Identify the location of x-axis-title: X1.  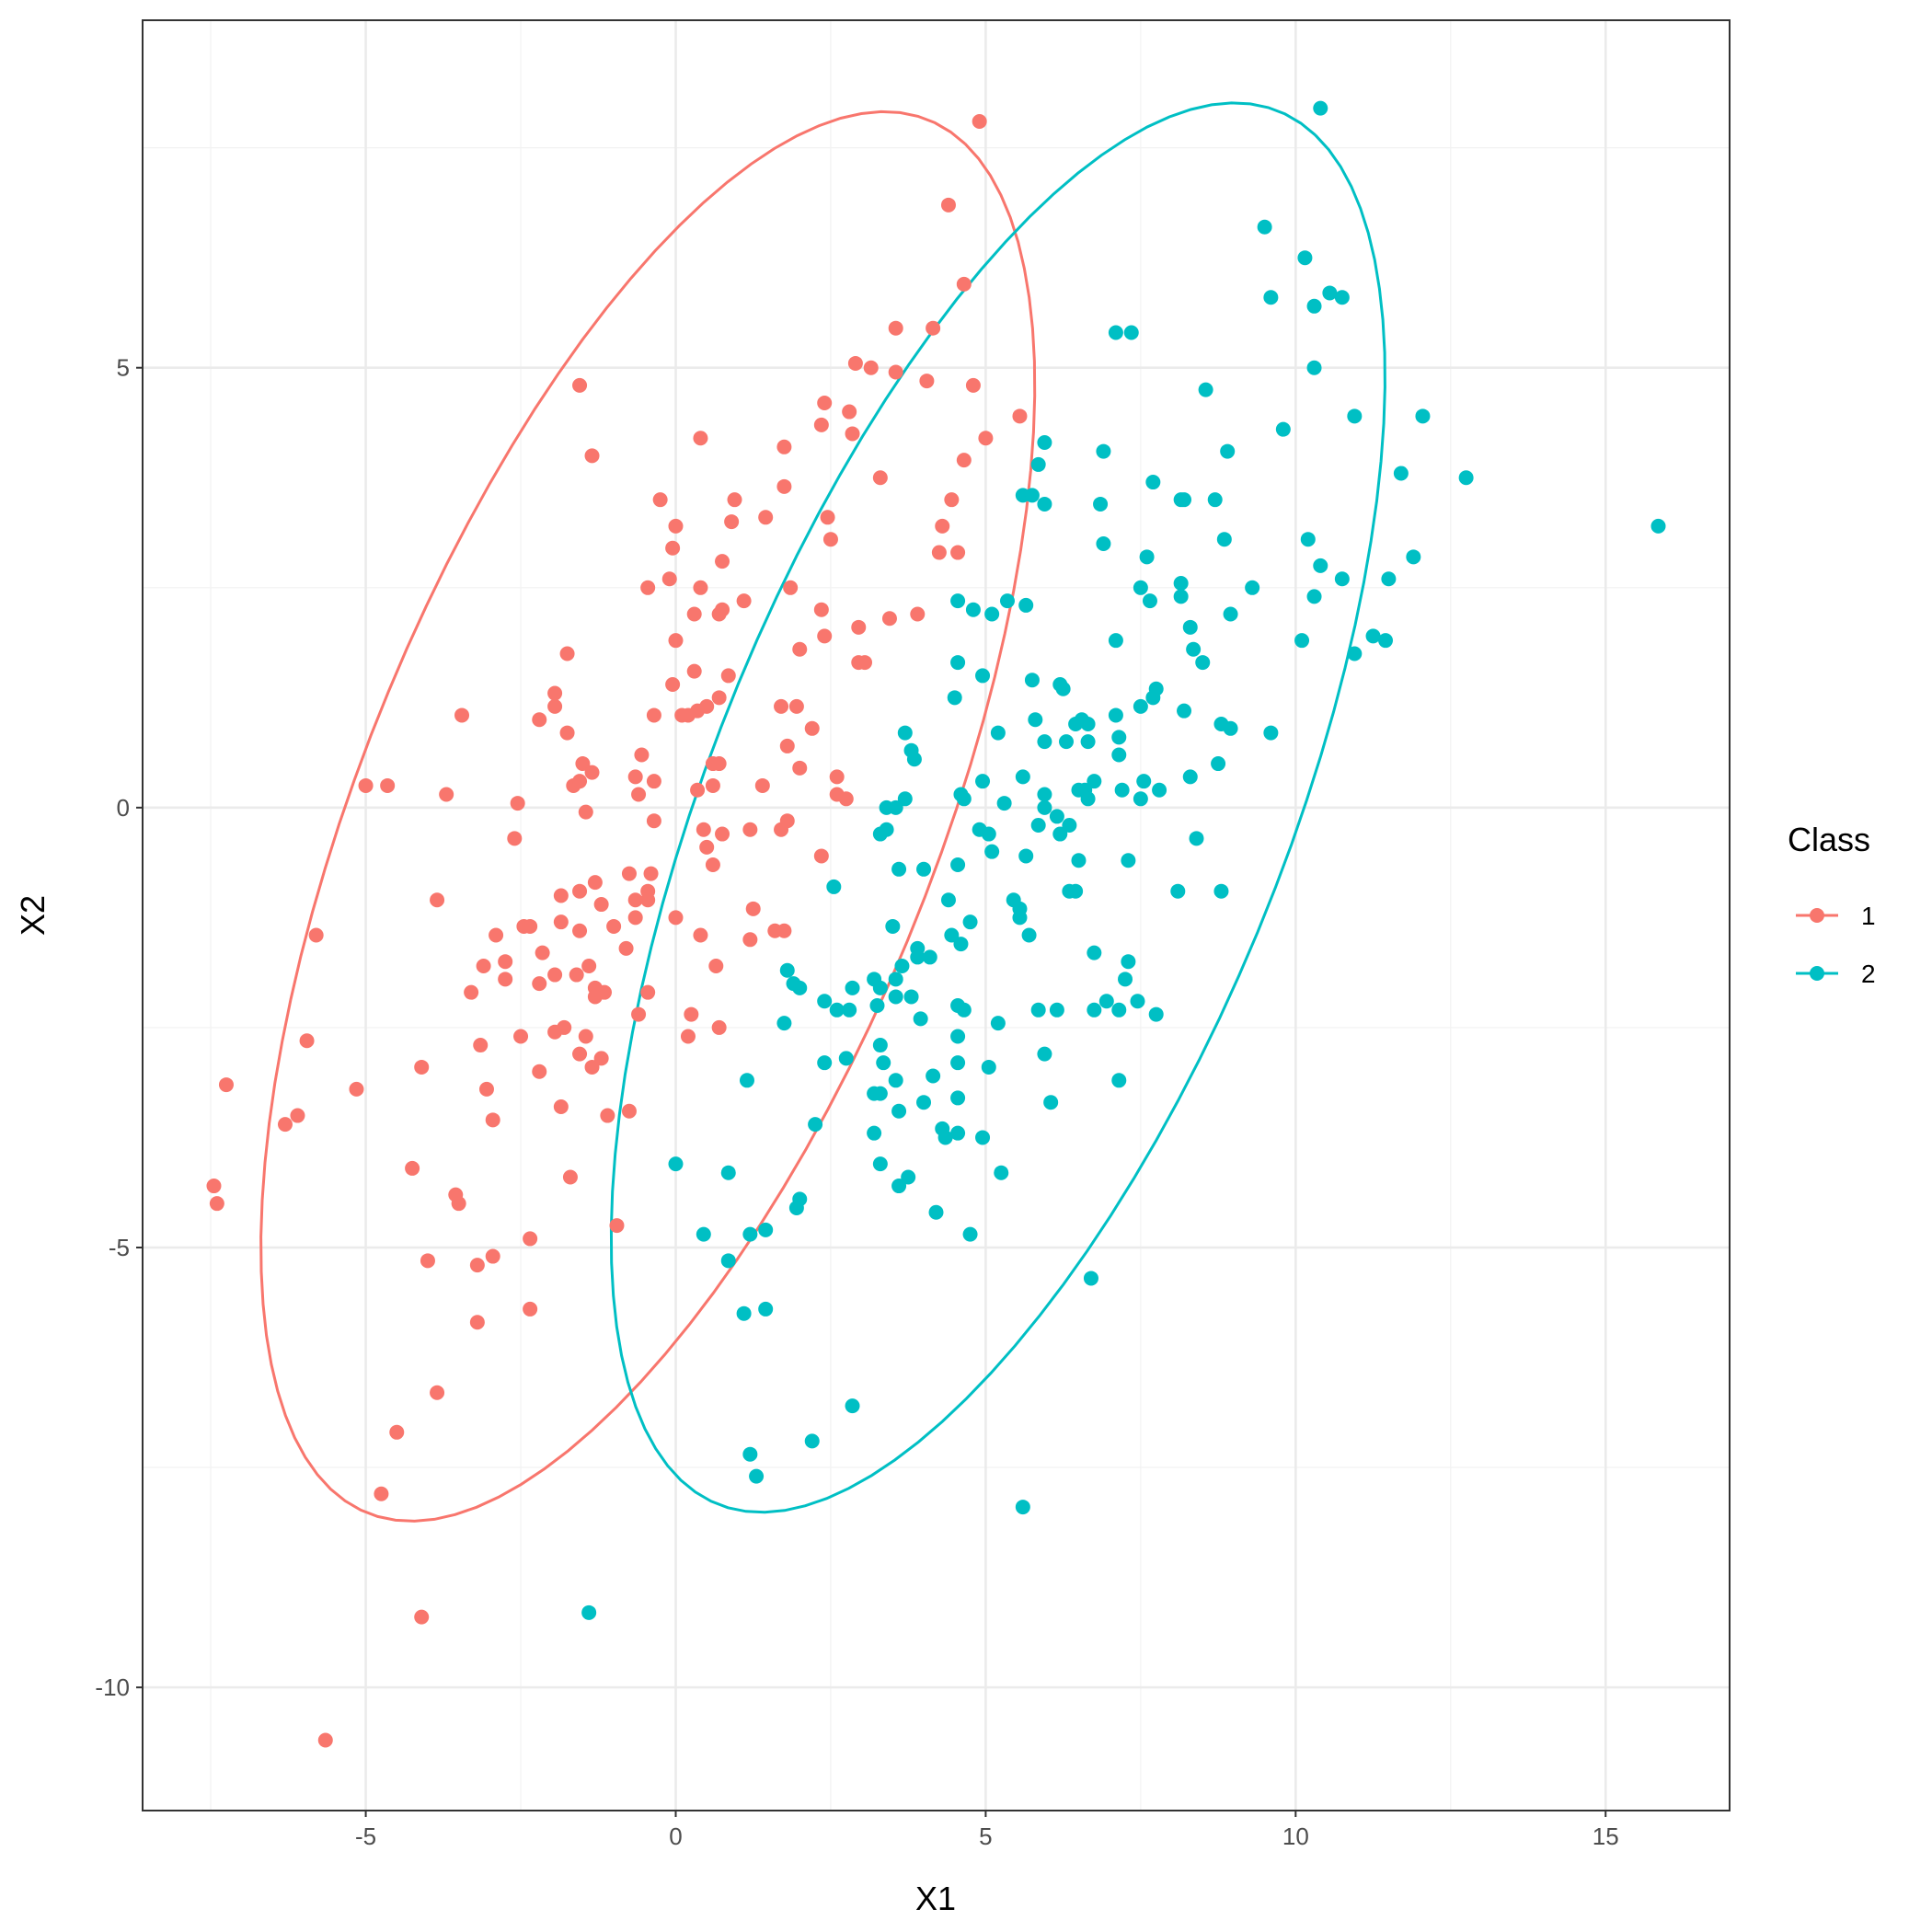
(935, 1898).